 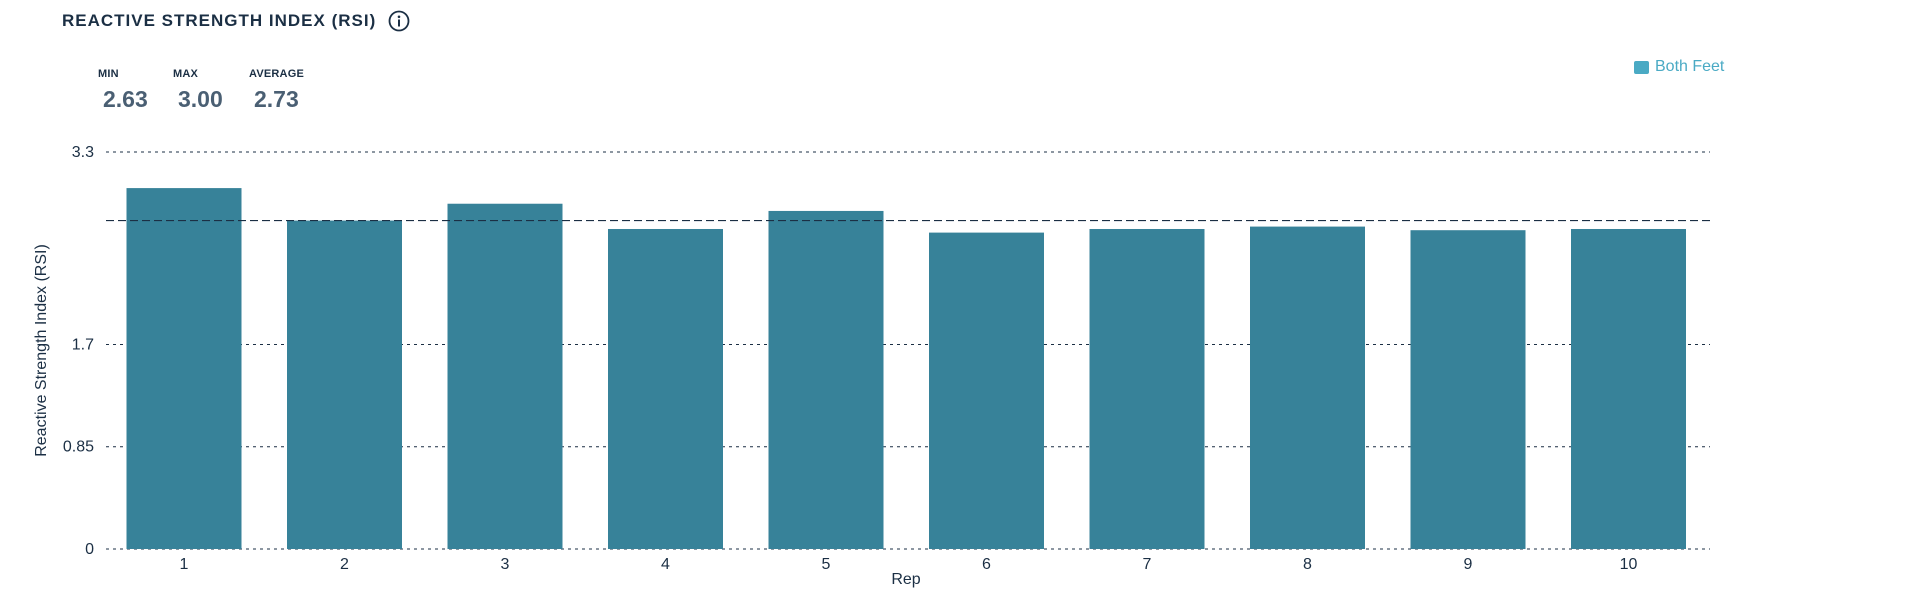 What do you see at coordinates (41, 350) in the screenshot?
I see `y-axis-title: Reactive Strength Index (RSI)` at bounding box center [41, 350].